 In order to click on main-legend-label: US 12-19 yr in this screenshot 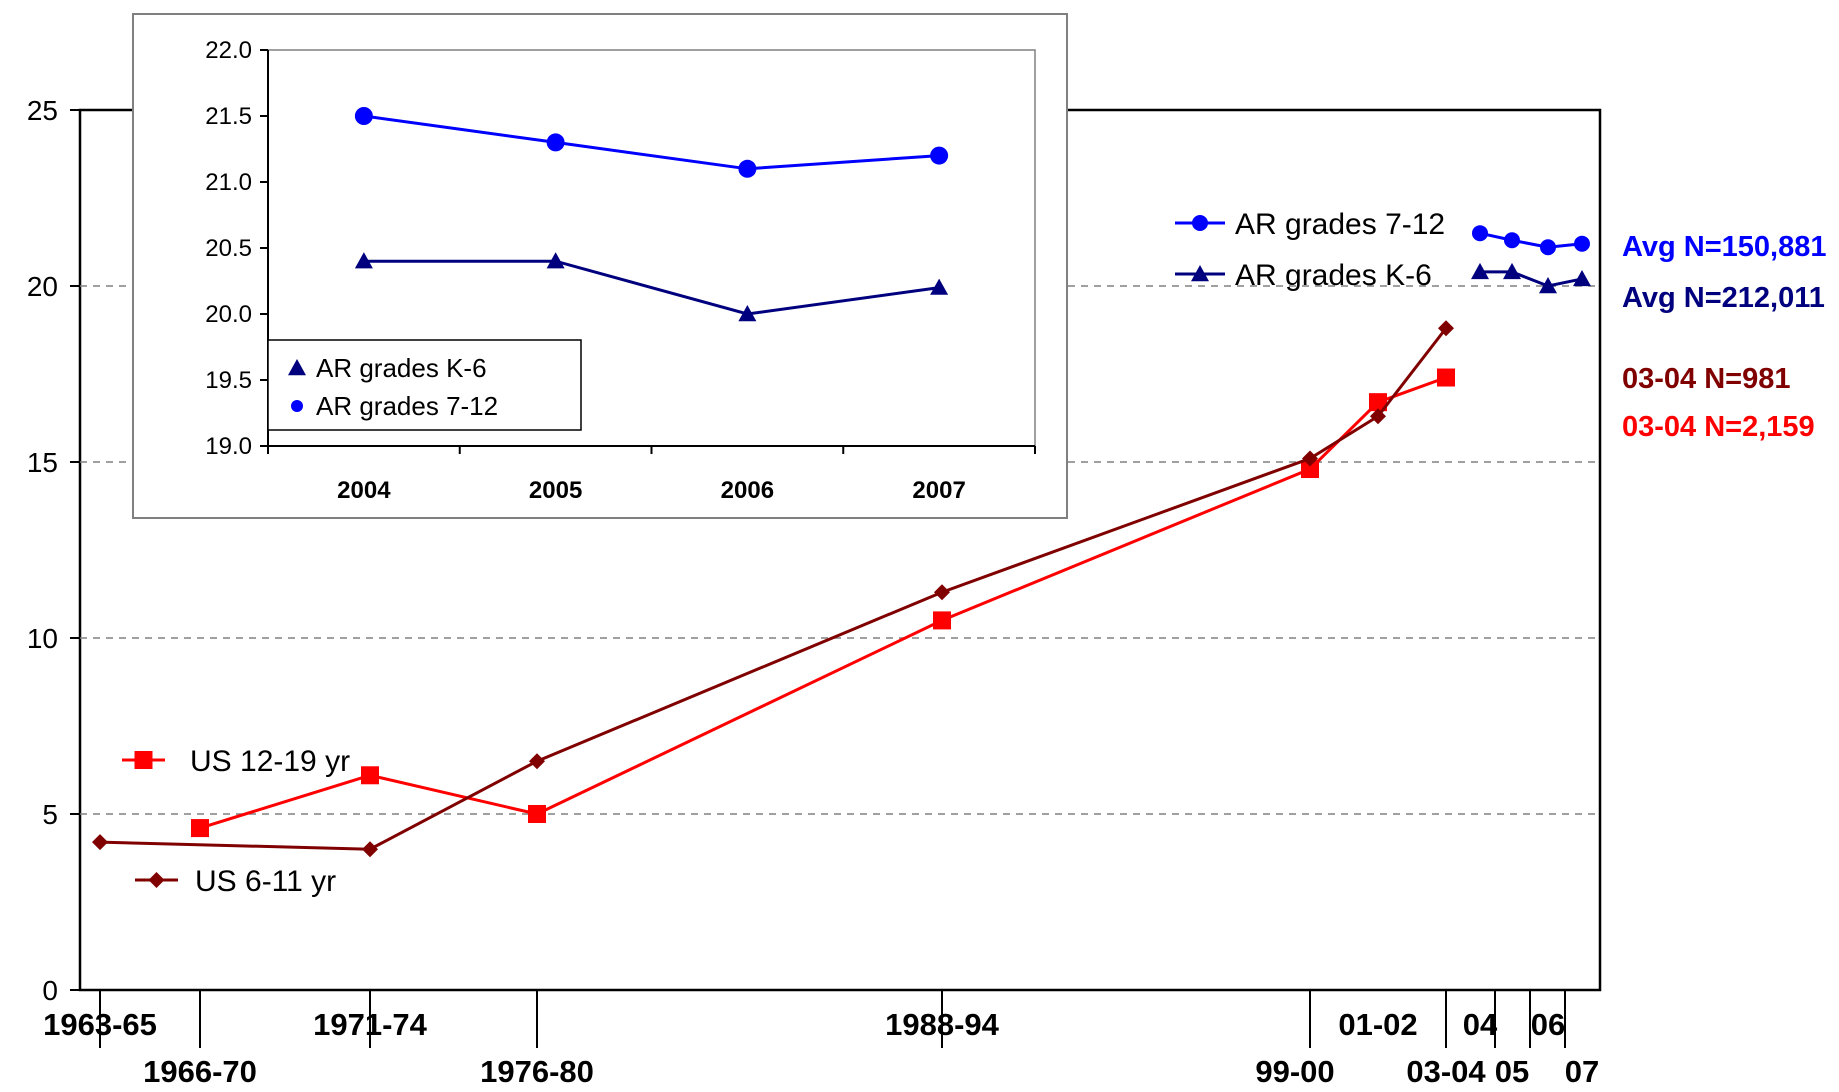, I will do `click(270, 761)`.